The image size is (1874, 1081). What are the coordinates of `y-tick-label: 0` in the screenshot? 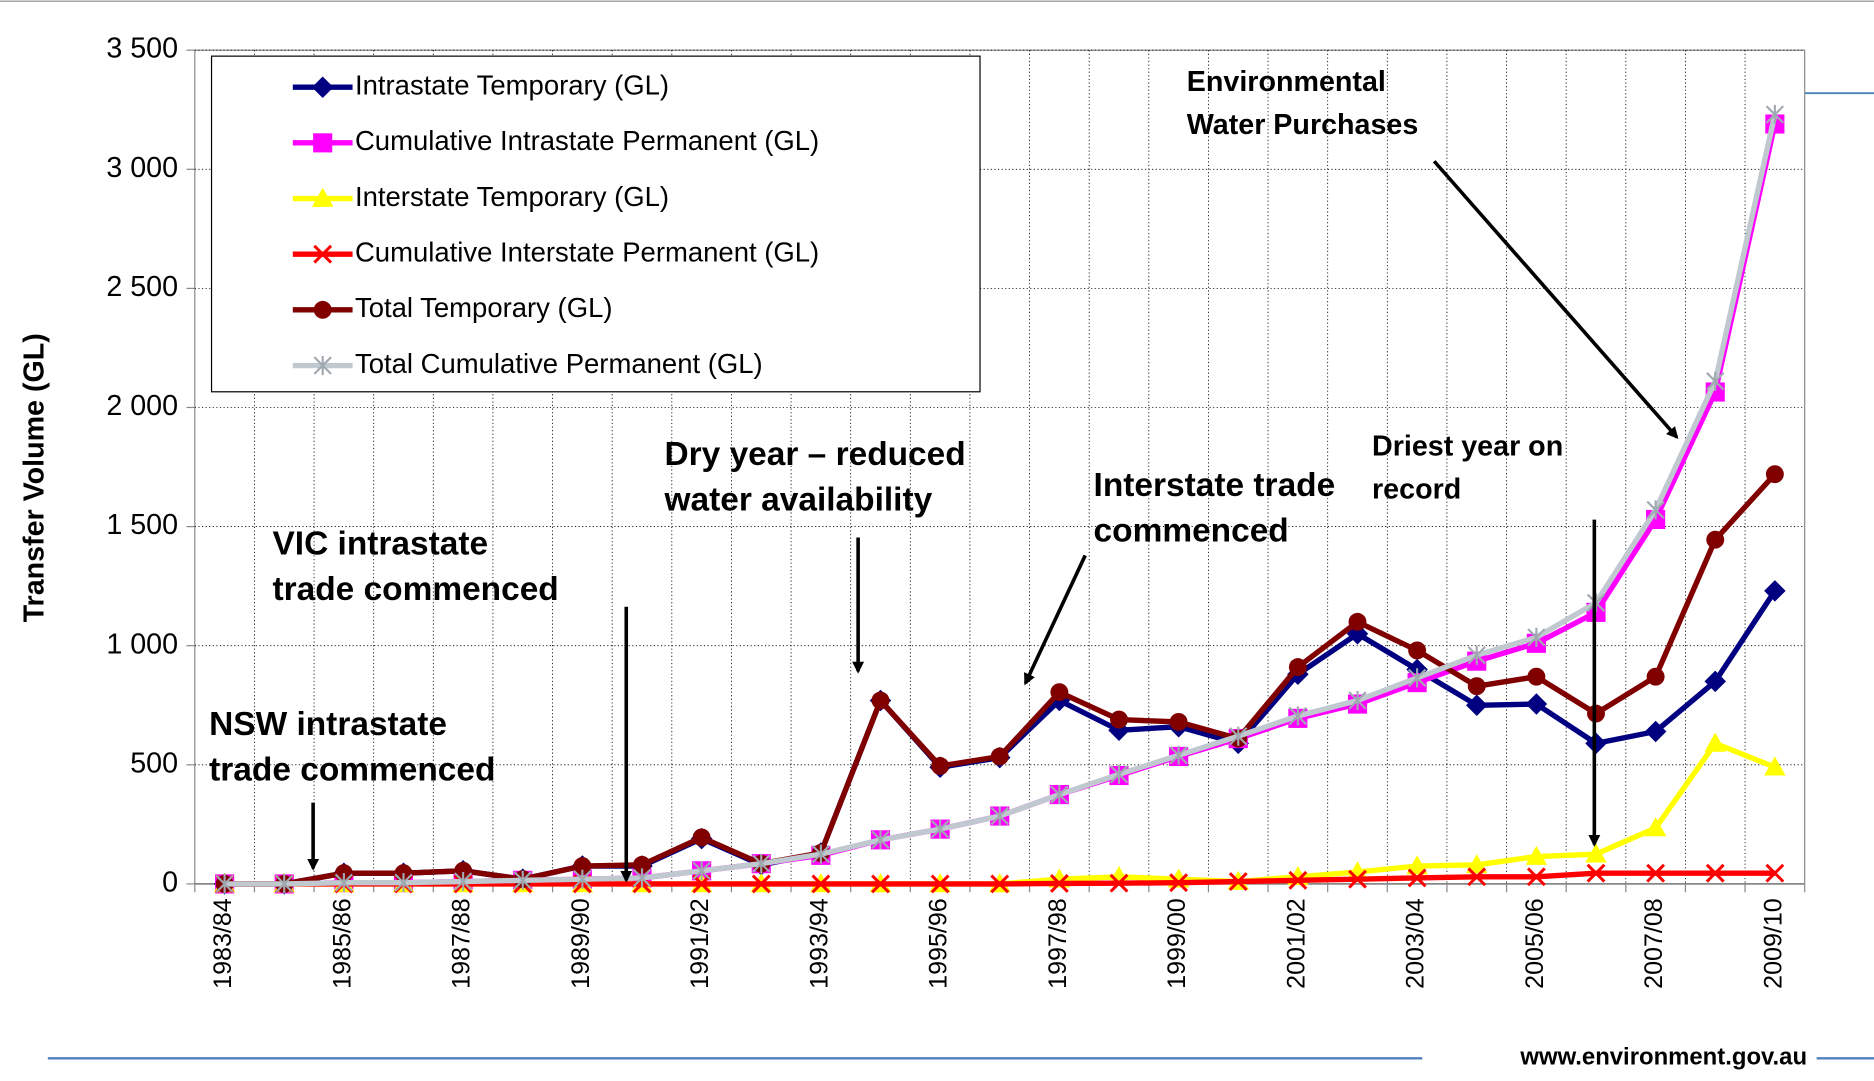 It's located at (170, 882).